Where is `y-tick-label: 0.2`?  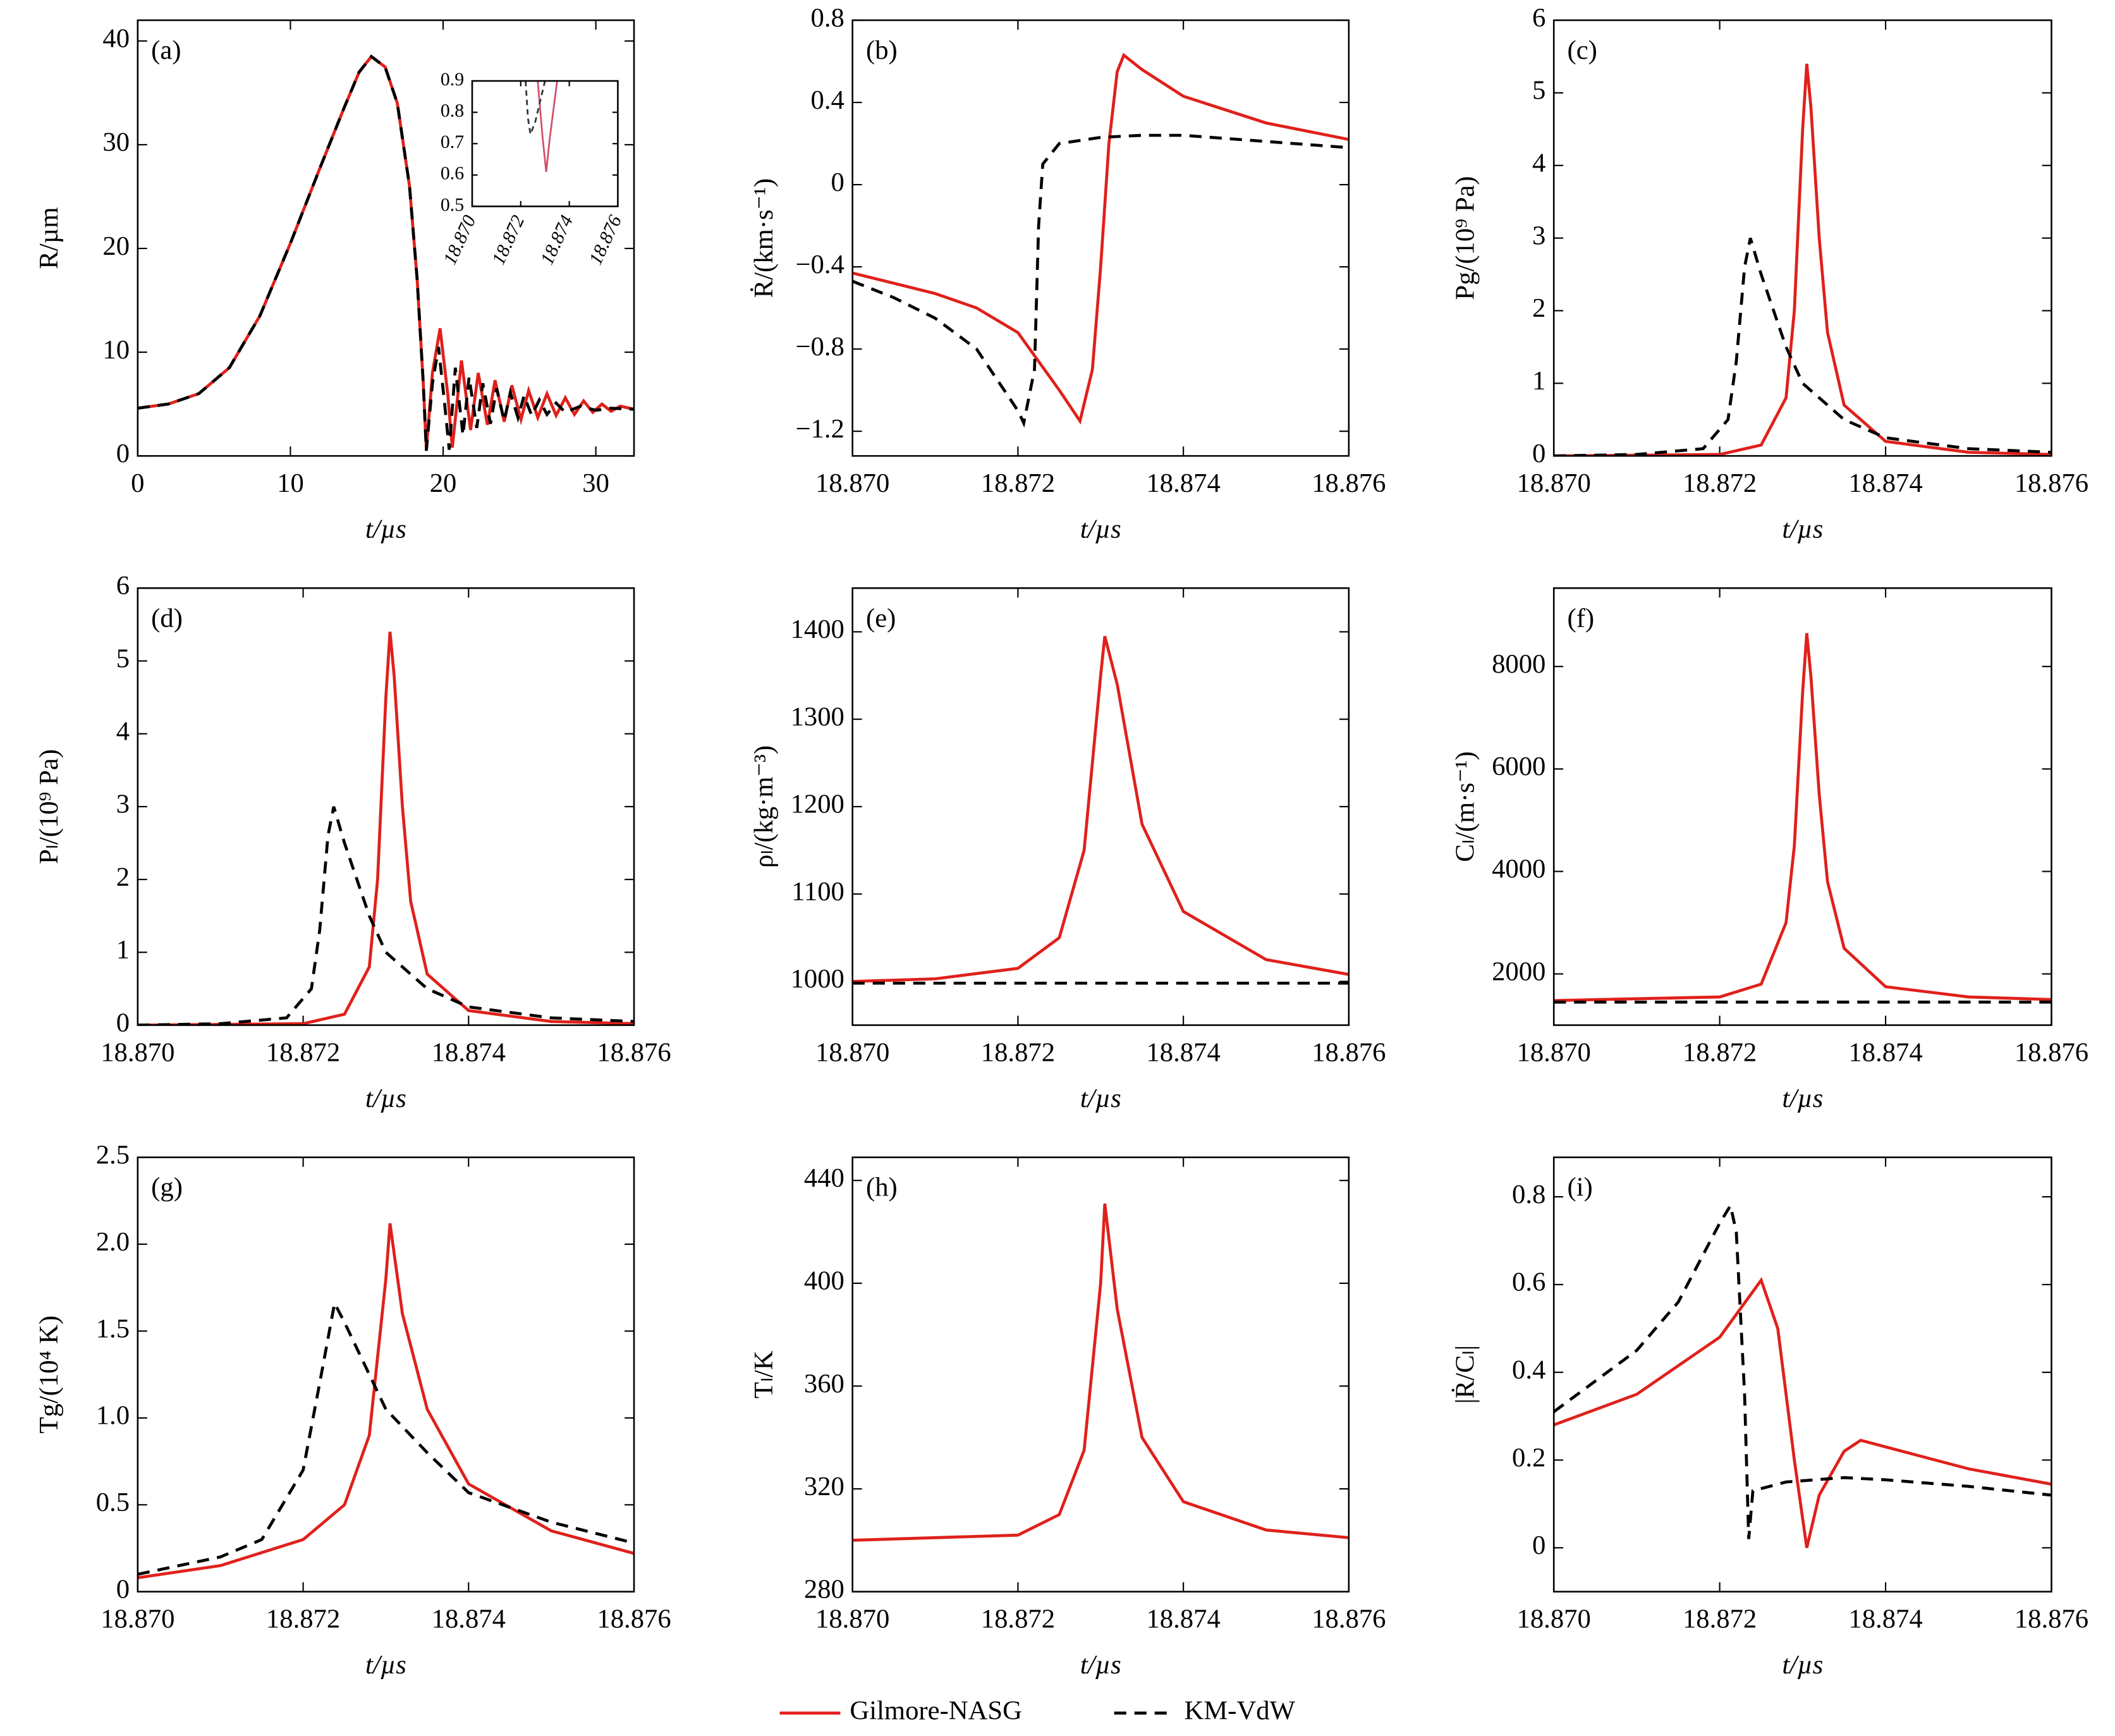 y-tick-label: 0.2 is located at coordinates (1528, 1457).